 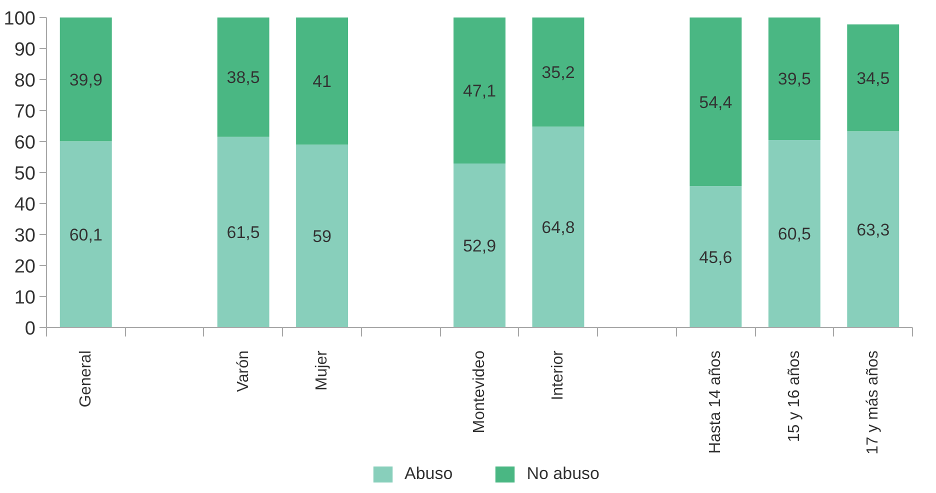 What do you see at coordinates (428, 474) in the screenshot?
I see `legend-label: Abuso` at bounding box center [428, 474].